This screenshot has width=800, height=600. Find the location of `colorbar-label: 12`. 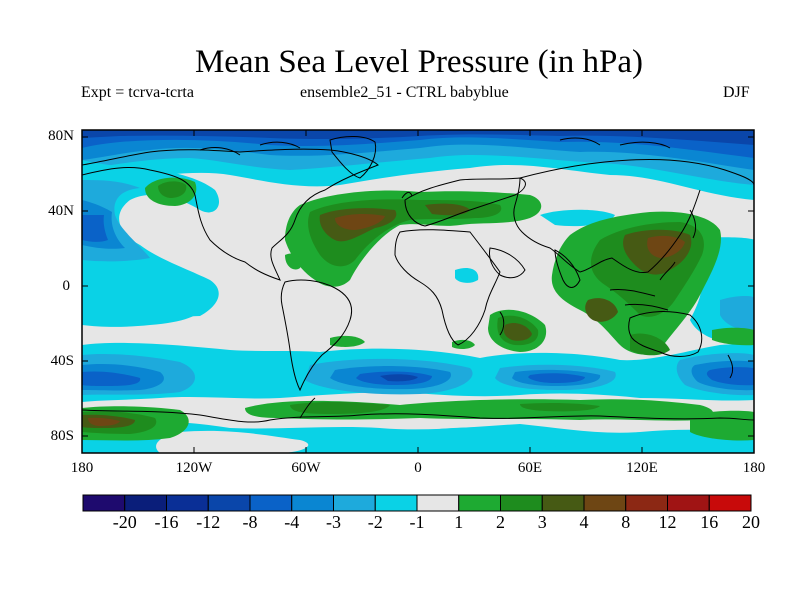

colorbar-label: 12 is located at coordinates (667, 522).